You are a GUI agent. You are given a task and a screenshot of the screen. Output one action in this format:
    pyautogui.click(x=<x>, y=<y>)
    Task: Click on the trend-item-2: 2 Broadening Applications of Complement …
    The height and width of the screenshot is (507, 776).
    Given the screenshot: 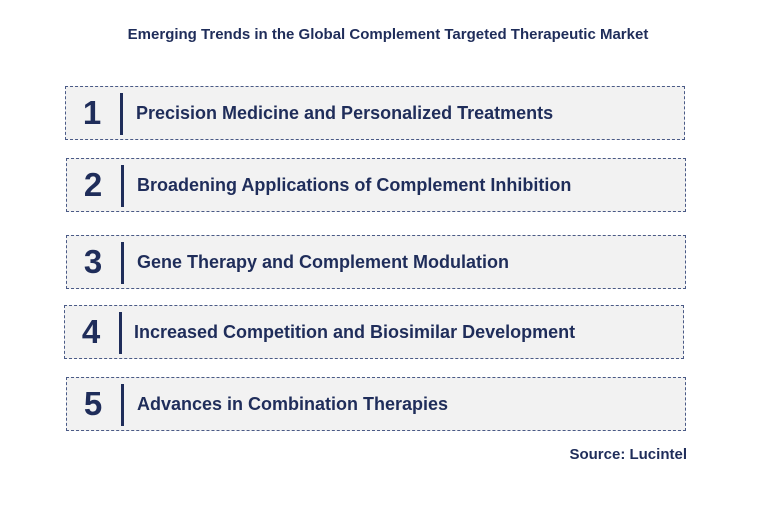 What is the action you would take?
    pyautogui.click(x=376, y=185)
    